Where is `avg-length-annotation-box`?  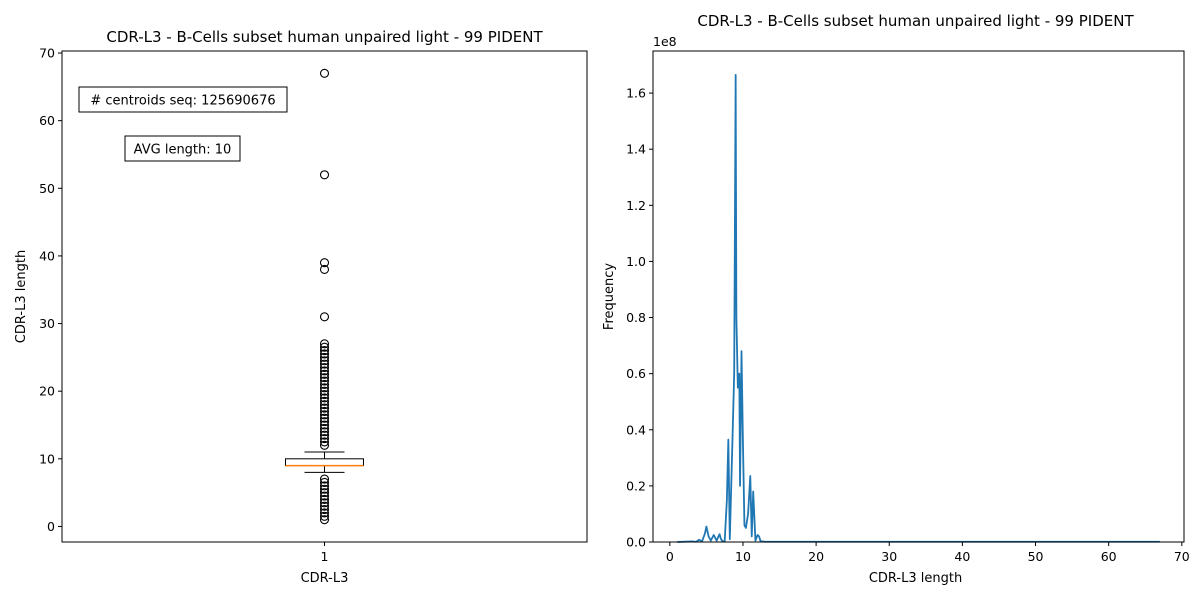 avg-length-annotation-box is located at coordinates (182, 148).